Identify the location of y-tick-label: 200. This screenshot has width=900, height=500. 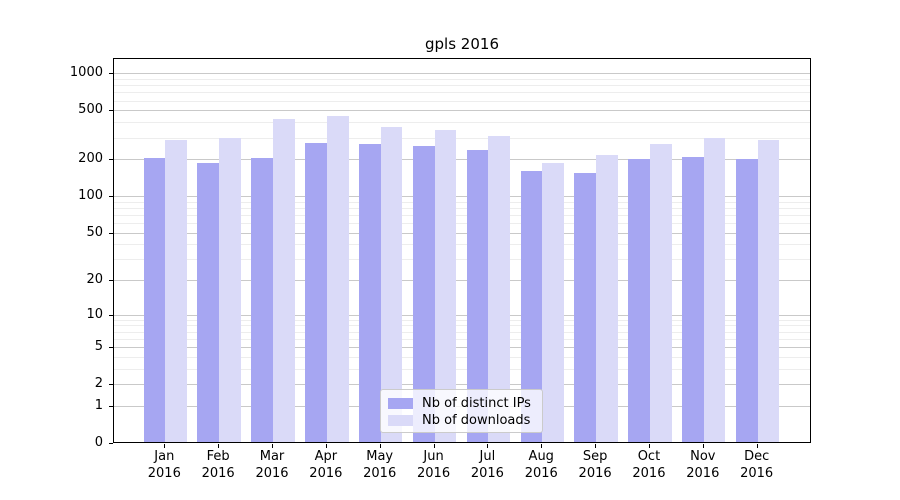
(90, 159).